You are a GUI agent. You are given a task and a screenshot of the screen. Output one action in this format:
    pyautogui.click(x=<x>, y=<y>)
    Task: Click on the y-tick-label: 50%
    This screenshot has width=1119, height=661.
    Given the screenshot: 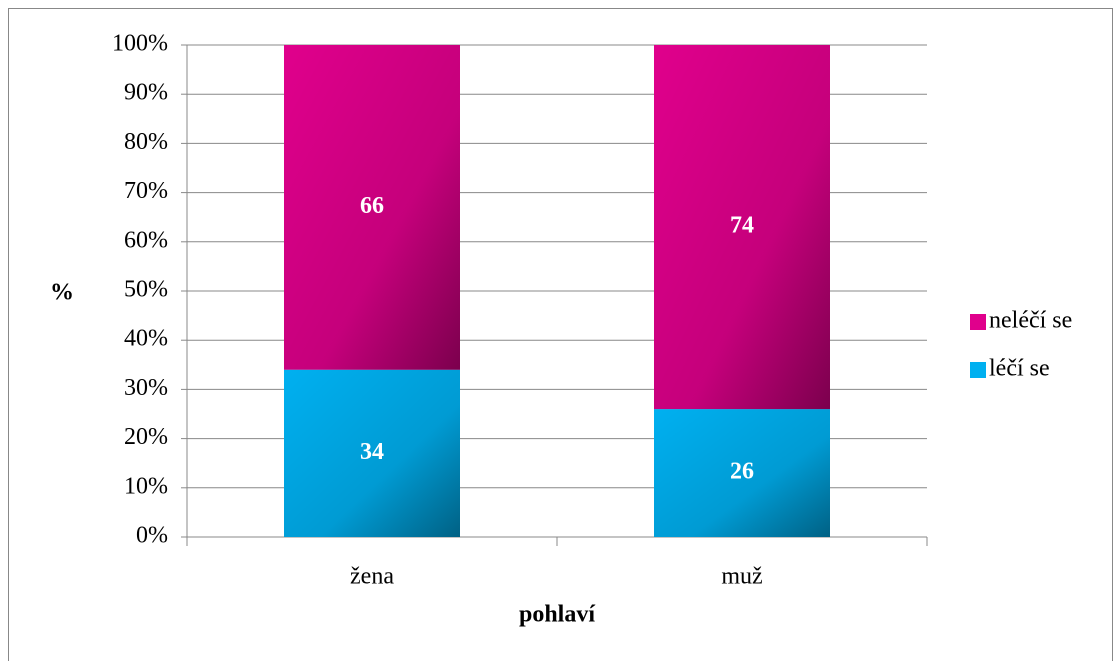 What is the action you would take?
    pyautogui.click(x=146, y=290)
    